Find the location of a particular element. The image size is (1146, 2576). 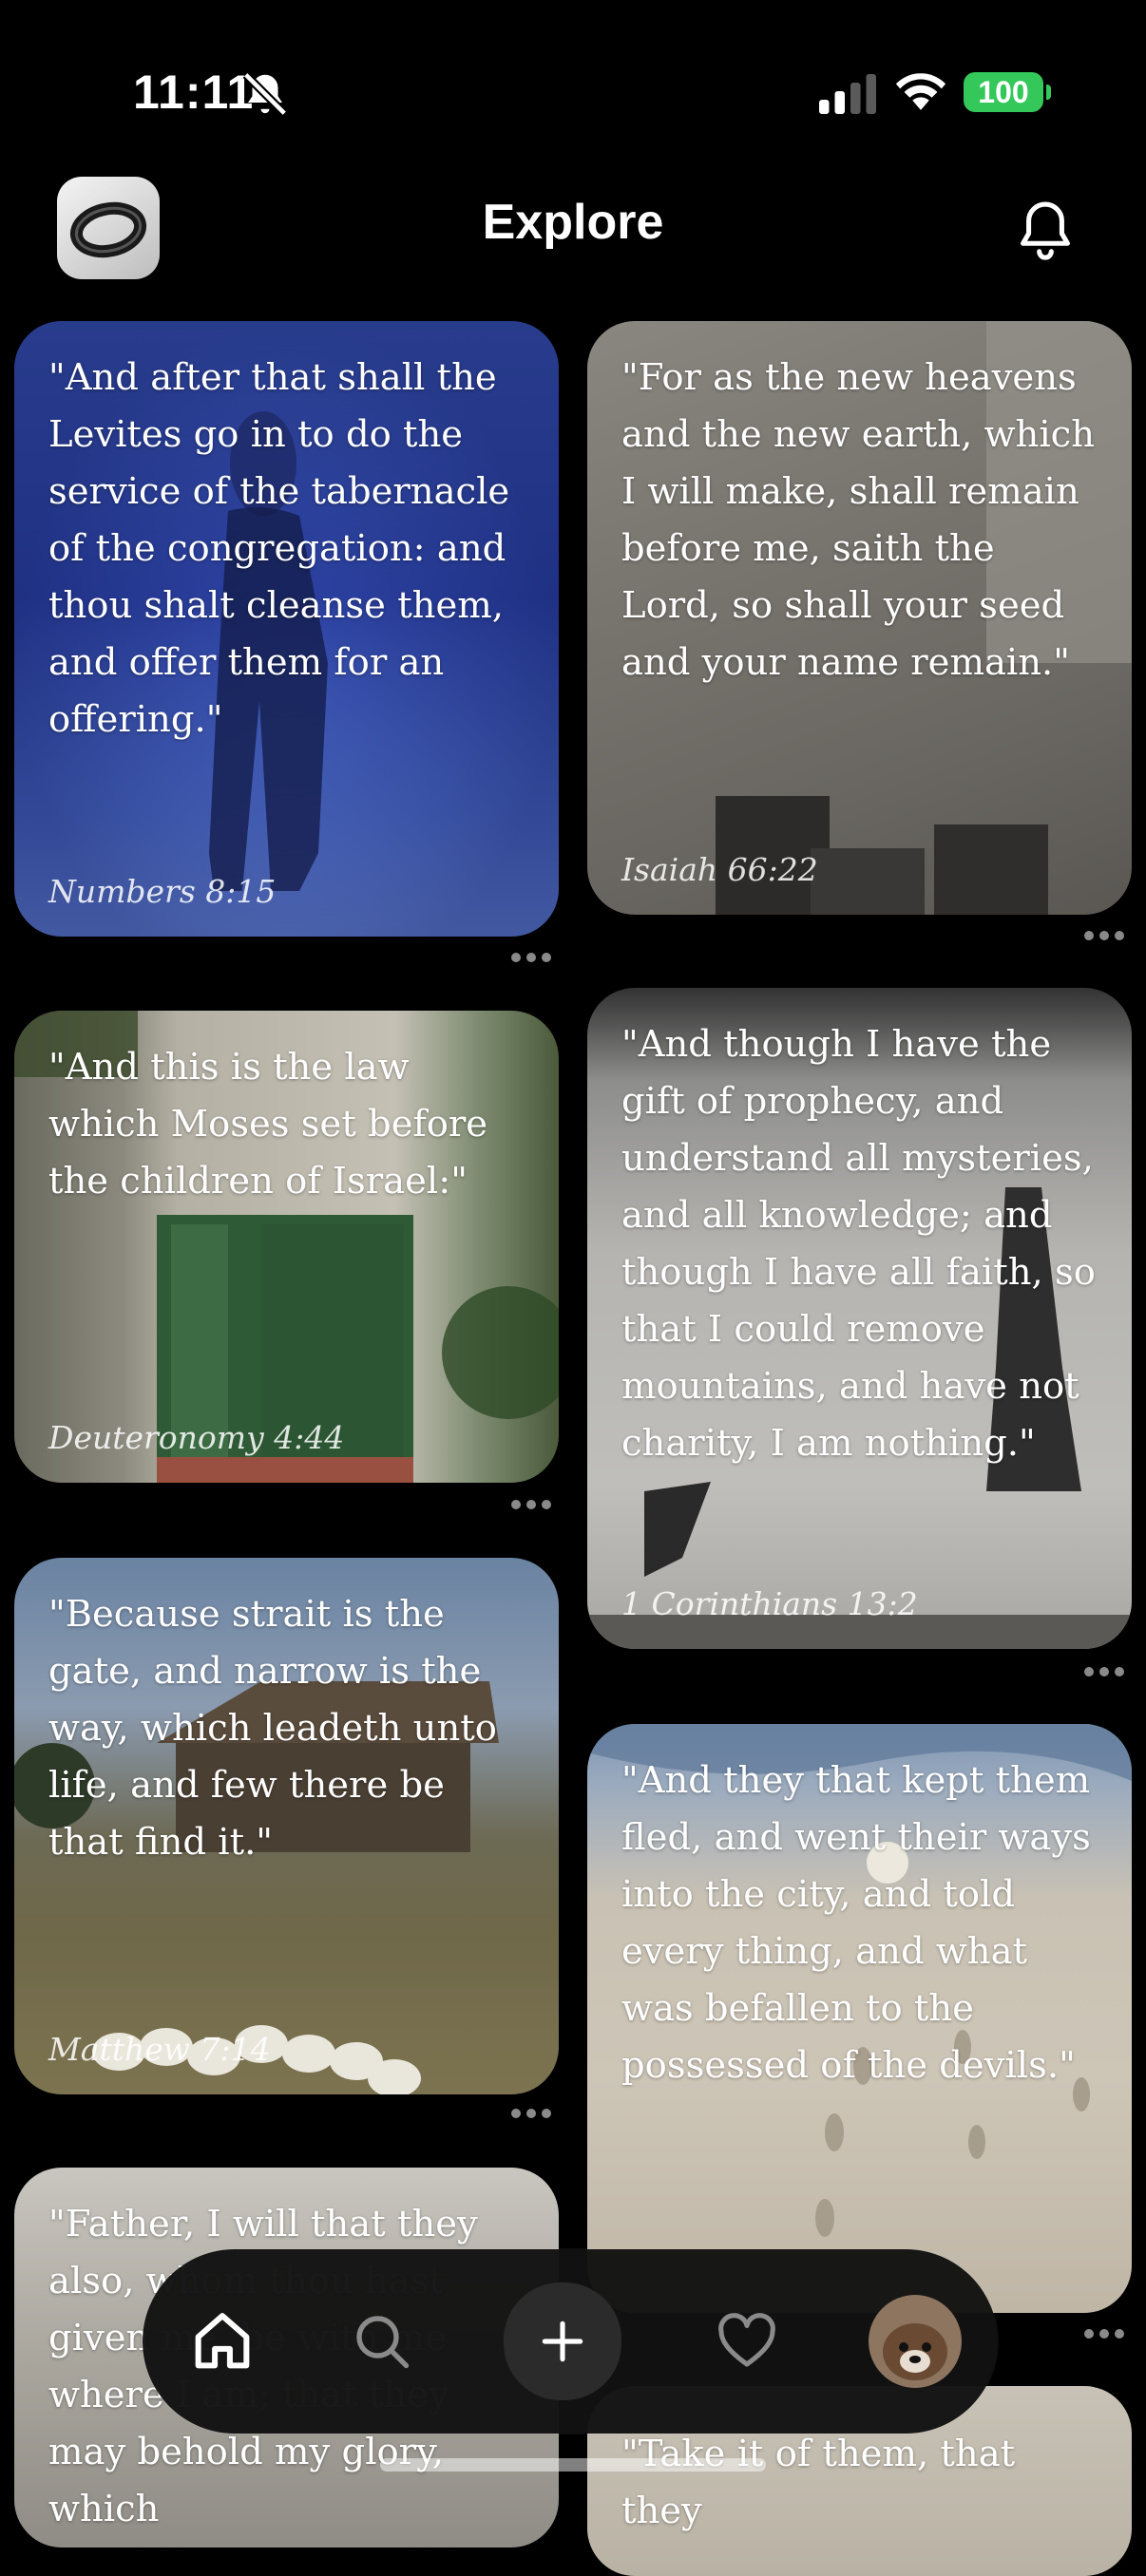

verse-reference: Isaiah 66:22 is located at coordinates (719, 869).